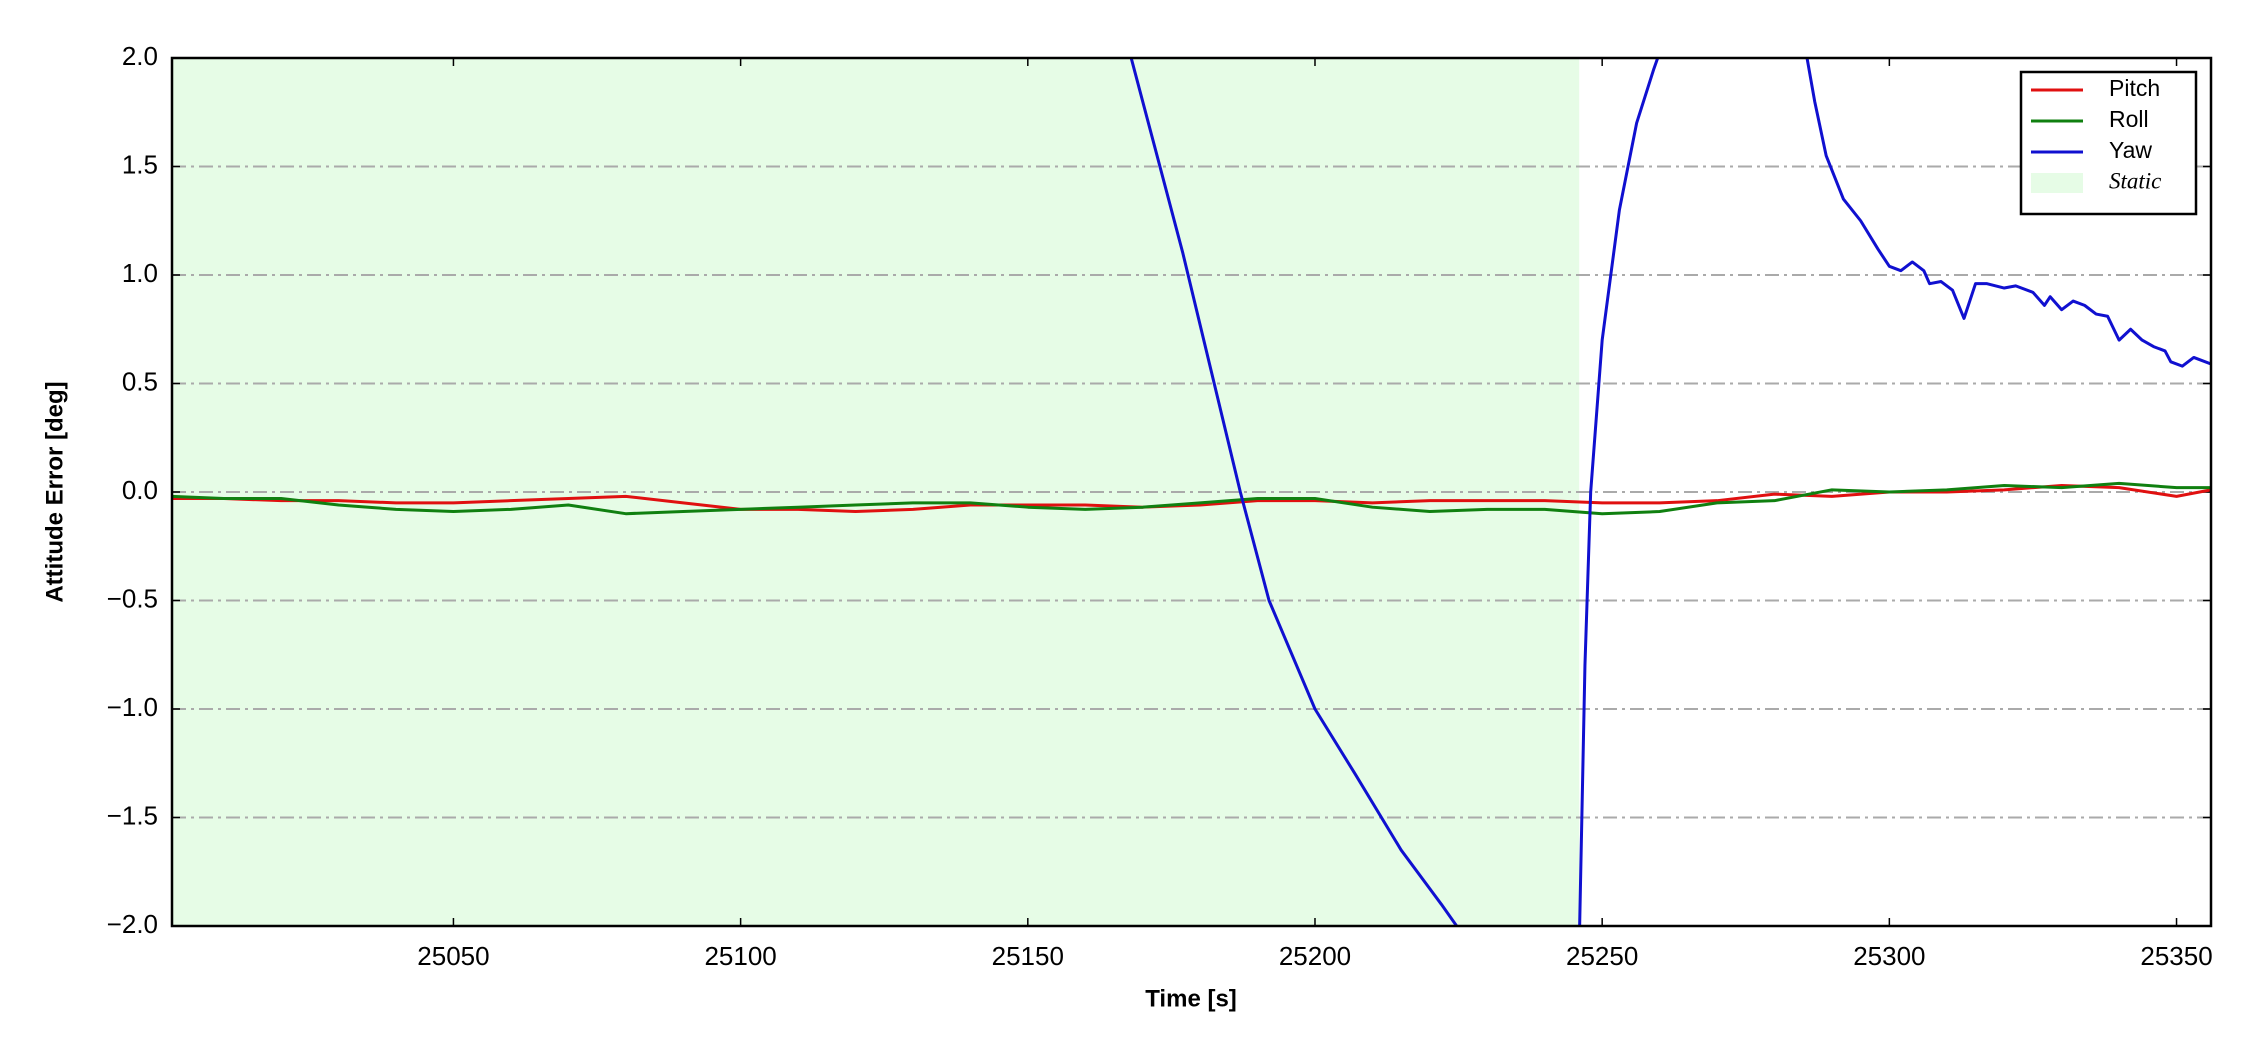 Image resolution: width=2250 pixels, height=1050 pixels. What do you see at coordinates (1889, 956) in the screenshot?
I see `x-tick-label: 25300` at bounding box center [1889, 956].